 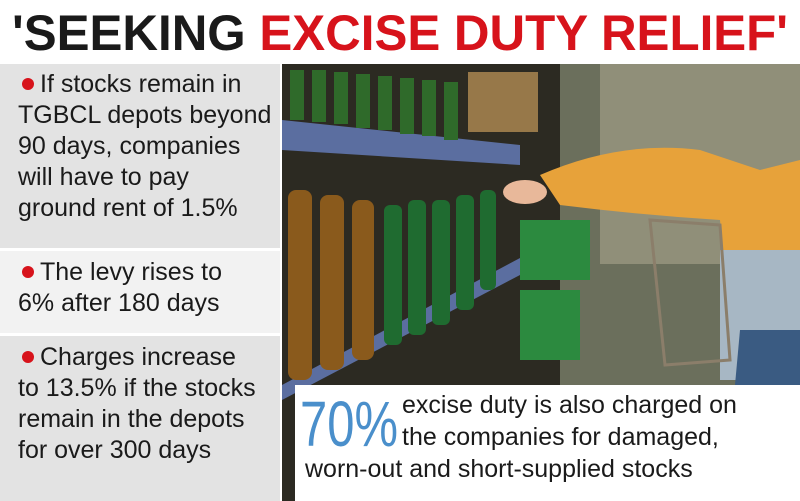 I want to click on point-text: The levy rises to, so click(x=131, y=272).